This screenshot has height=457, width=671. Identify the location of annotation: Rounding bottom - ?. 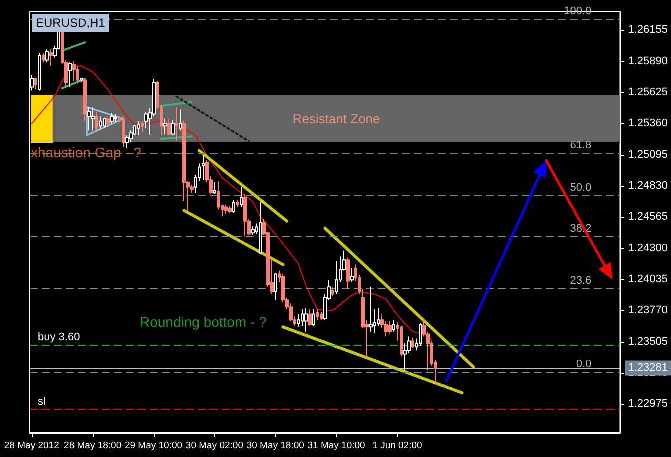
(204, 322).